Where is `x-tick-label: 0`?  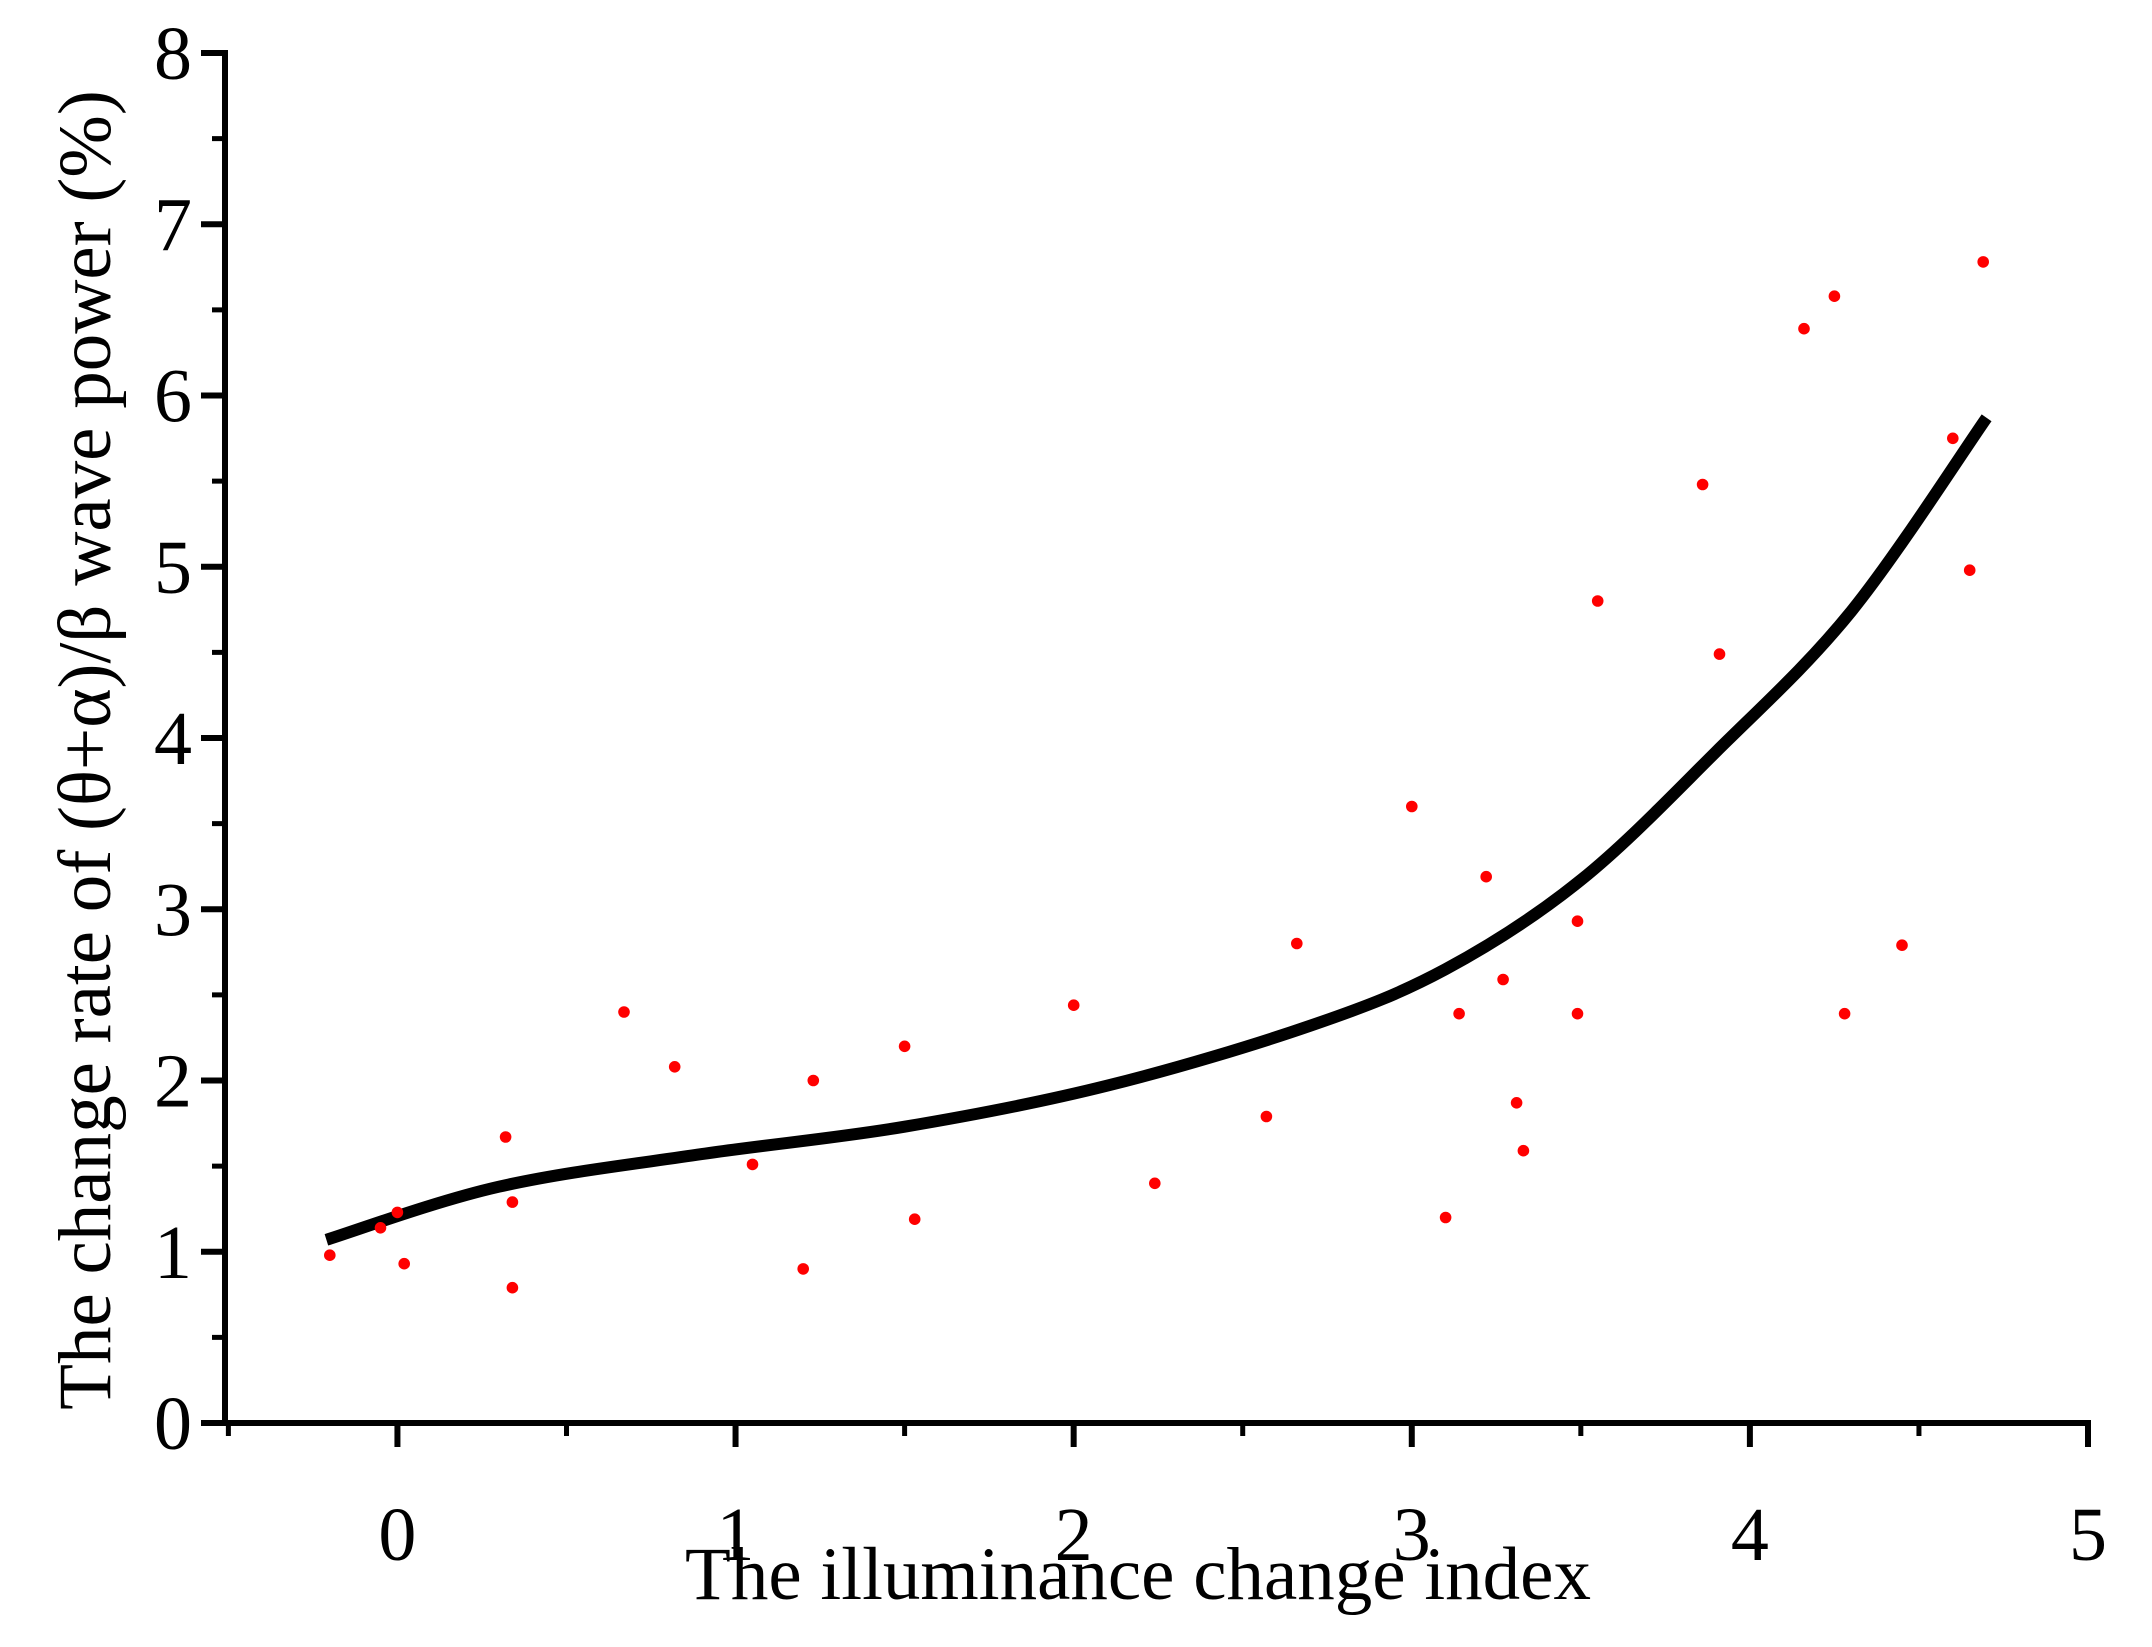 x-tick-label: 0 is located at coordinates (397, 1535).